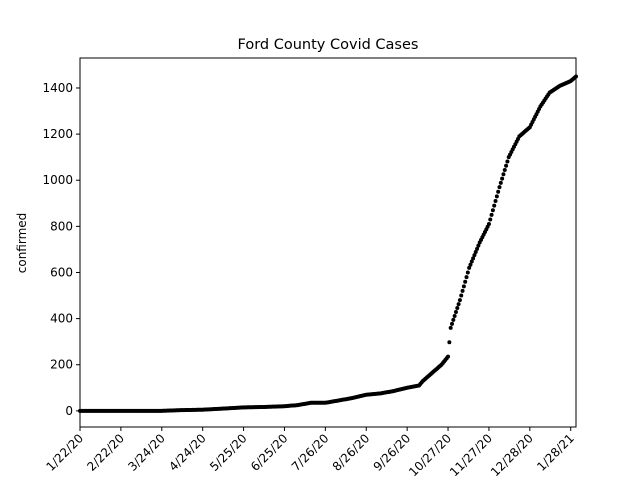 Image resolution: width=640 pixels, height=480 pixels. Describe the element at coordinates (65, 452) in the screenshot. I see `x-tick-label: 1/22/20` at that location.